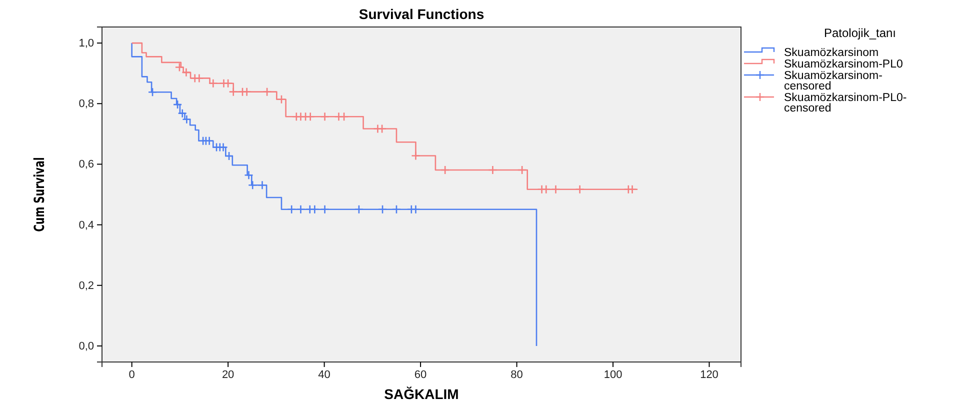  I want to click on y-tick-label: 1,0, so click(86, 44).